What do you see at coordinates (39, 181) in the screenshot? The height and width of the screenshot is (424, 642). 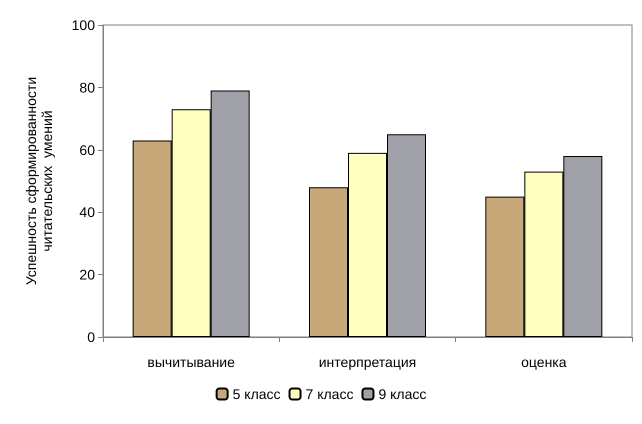 I see `y-axis-title: Успешность сформированности читательских умений` at bounding box center [39, 181].